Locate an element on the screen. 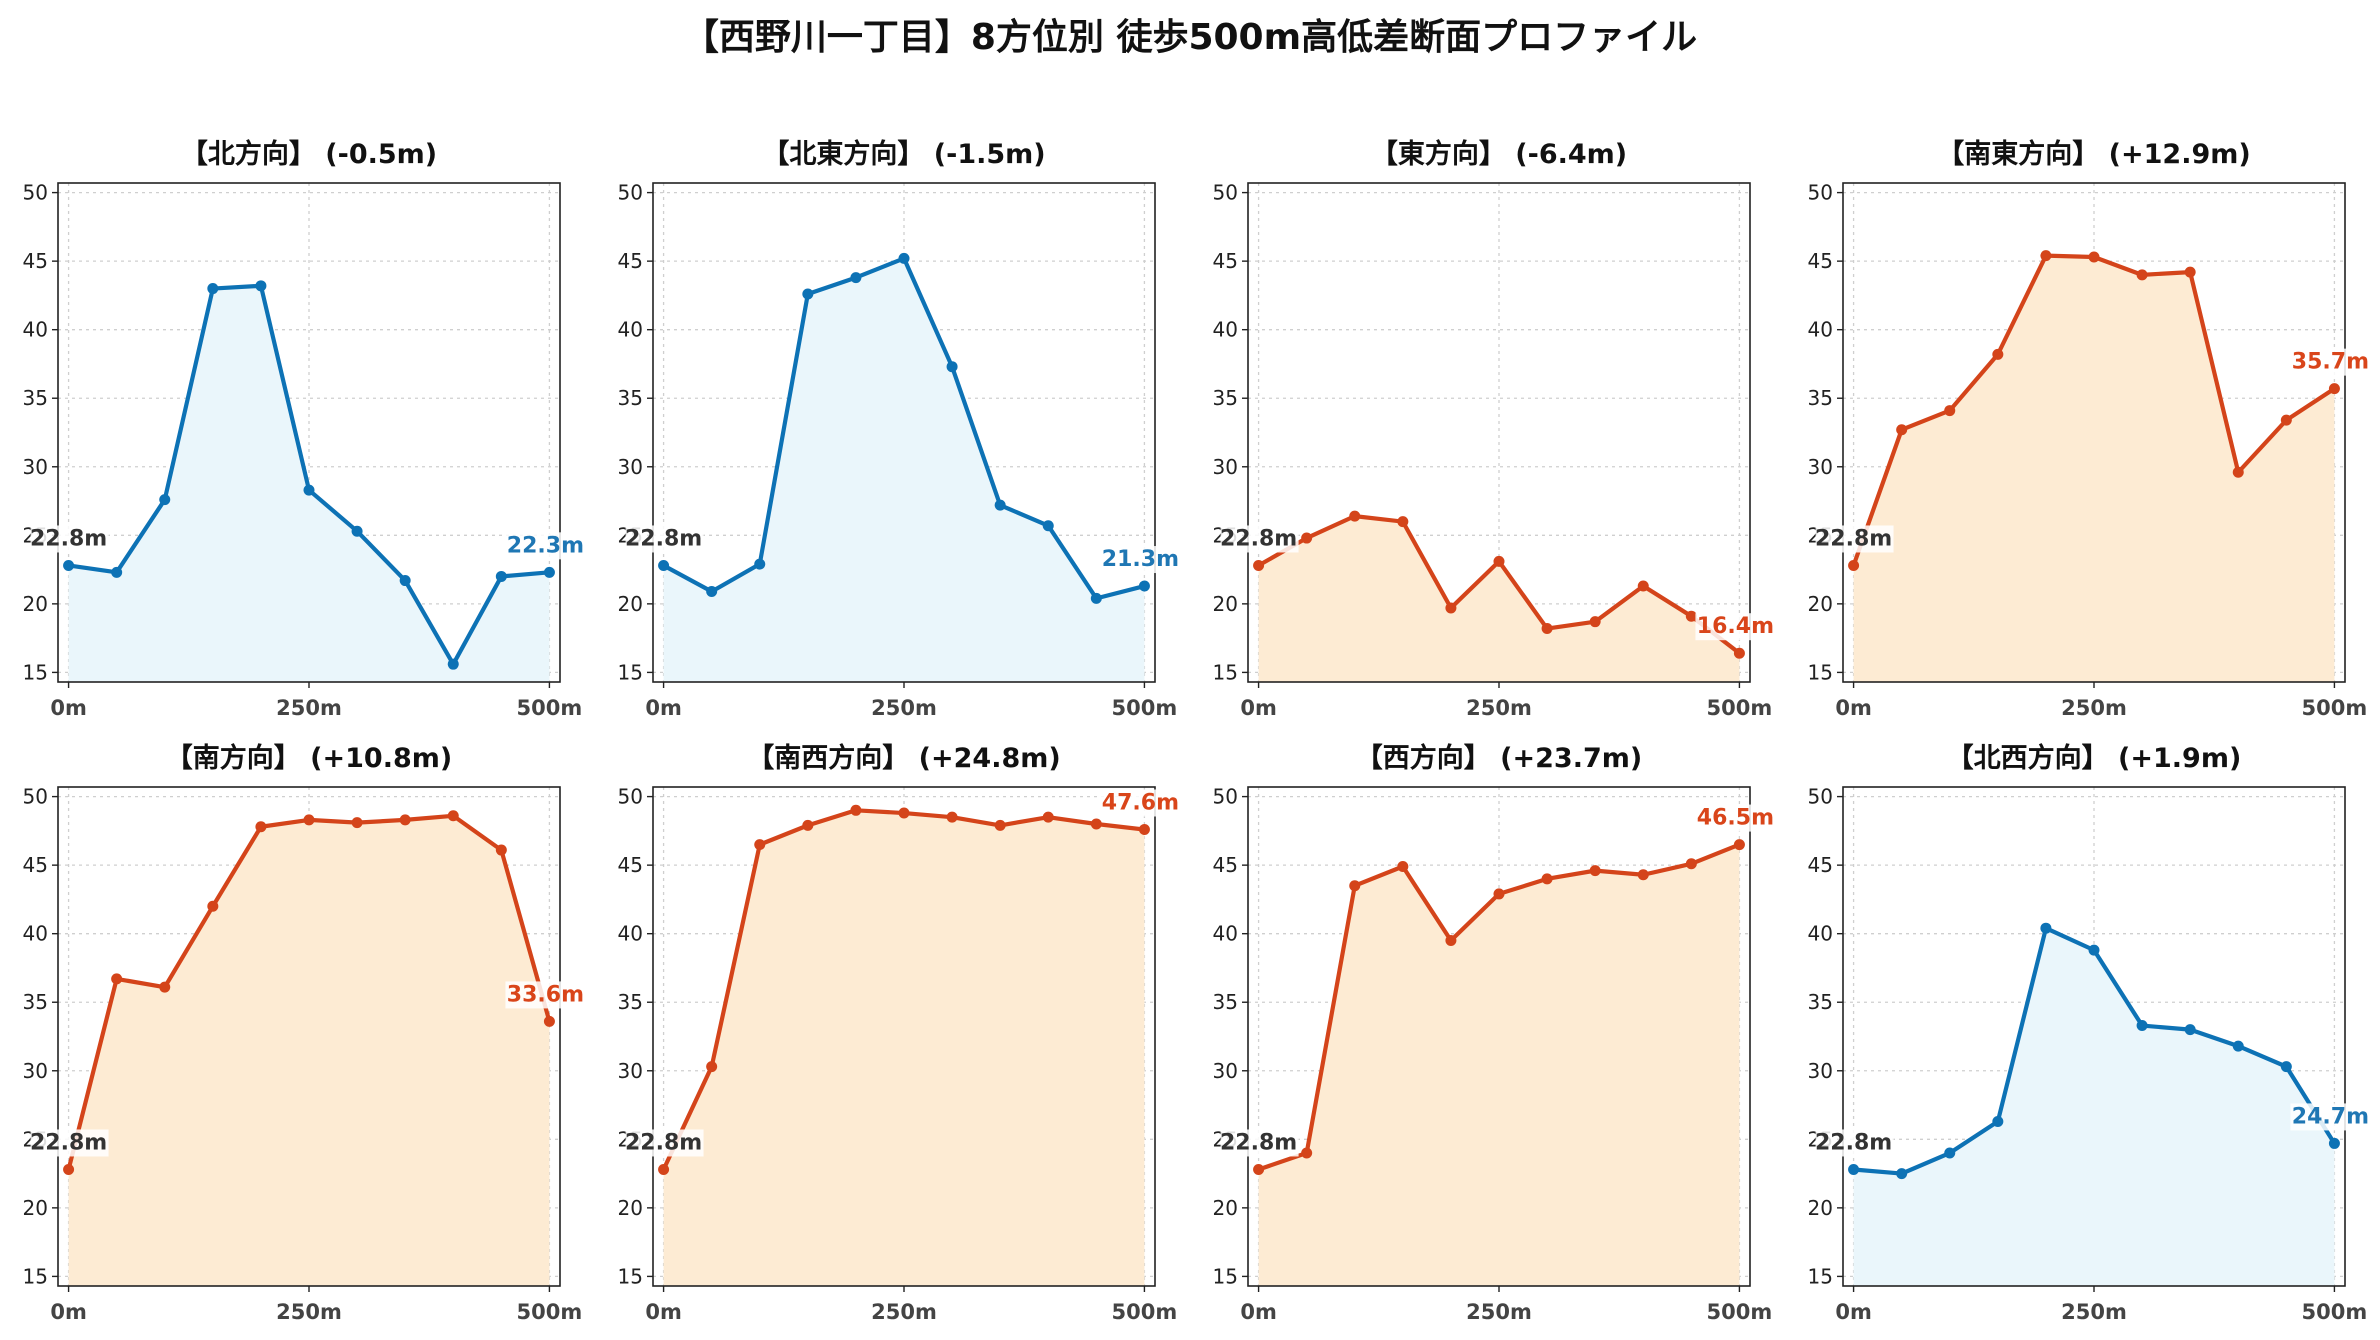  end-label: 21.3m is located at coordinates (1140, 559).